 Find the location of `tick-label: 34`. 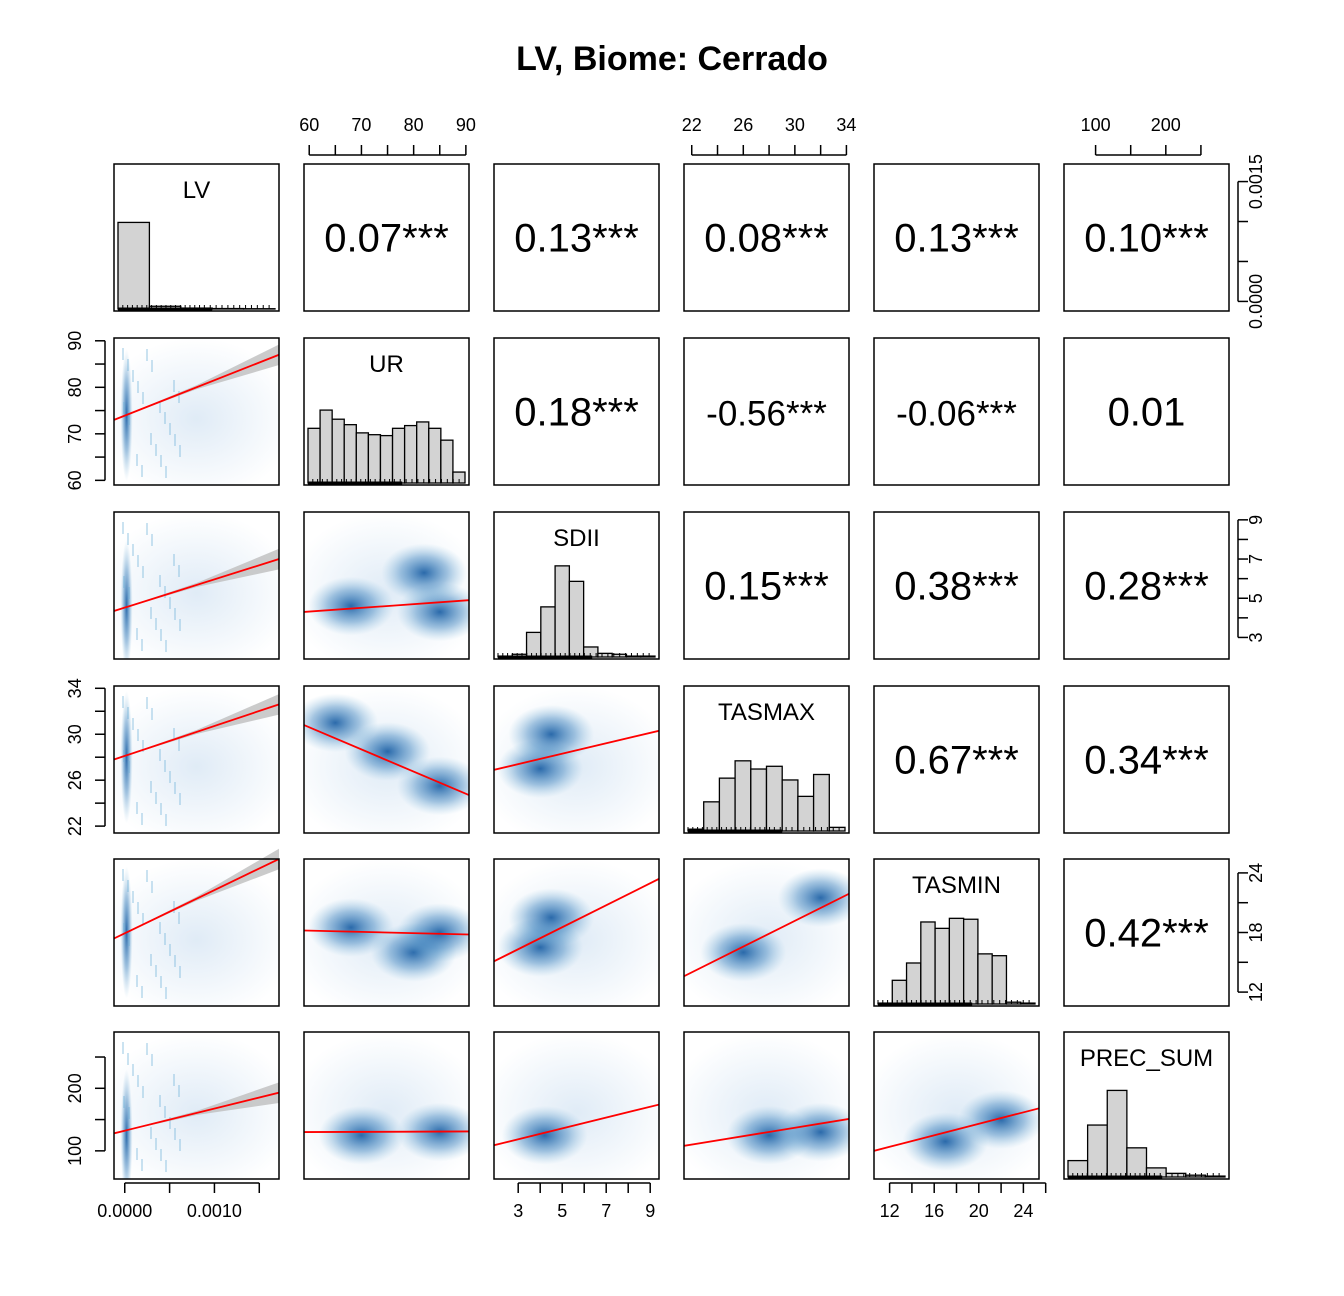

tick-label: 34 is located at coordinates (75, 688).